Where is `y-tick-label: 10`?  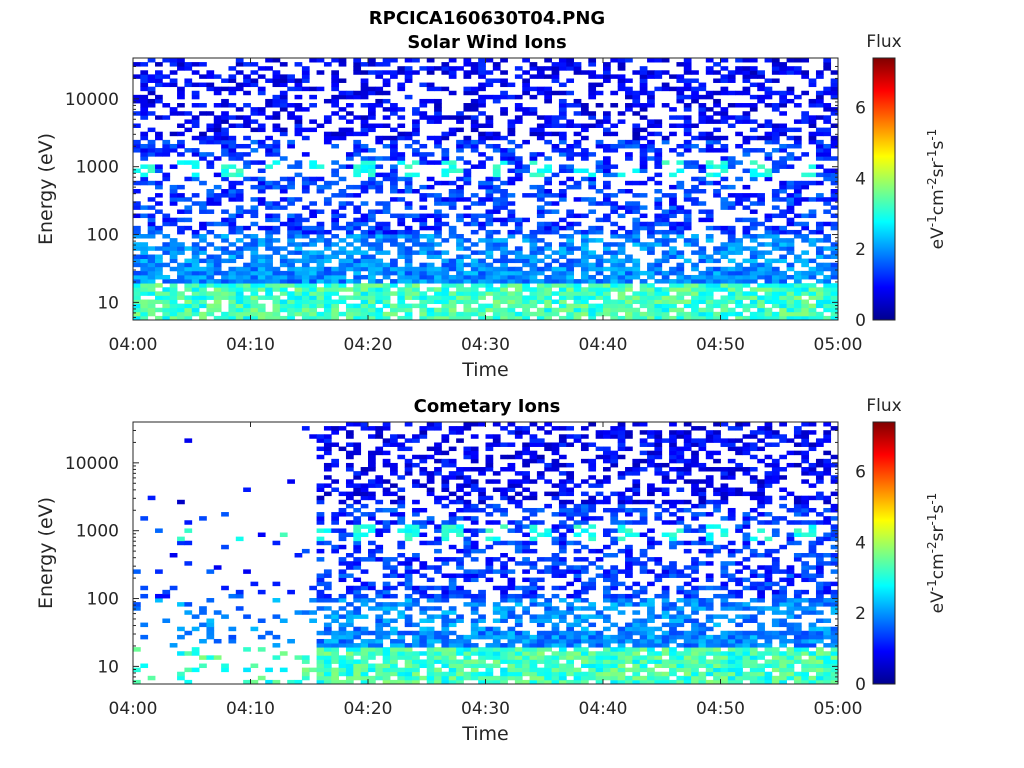
y-tick-label: 10 is located at coordinates (108, 303).